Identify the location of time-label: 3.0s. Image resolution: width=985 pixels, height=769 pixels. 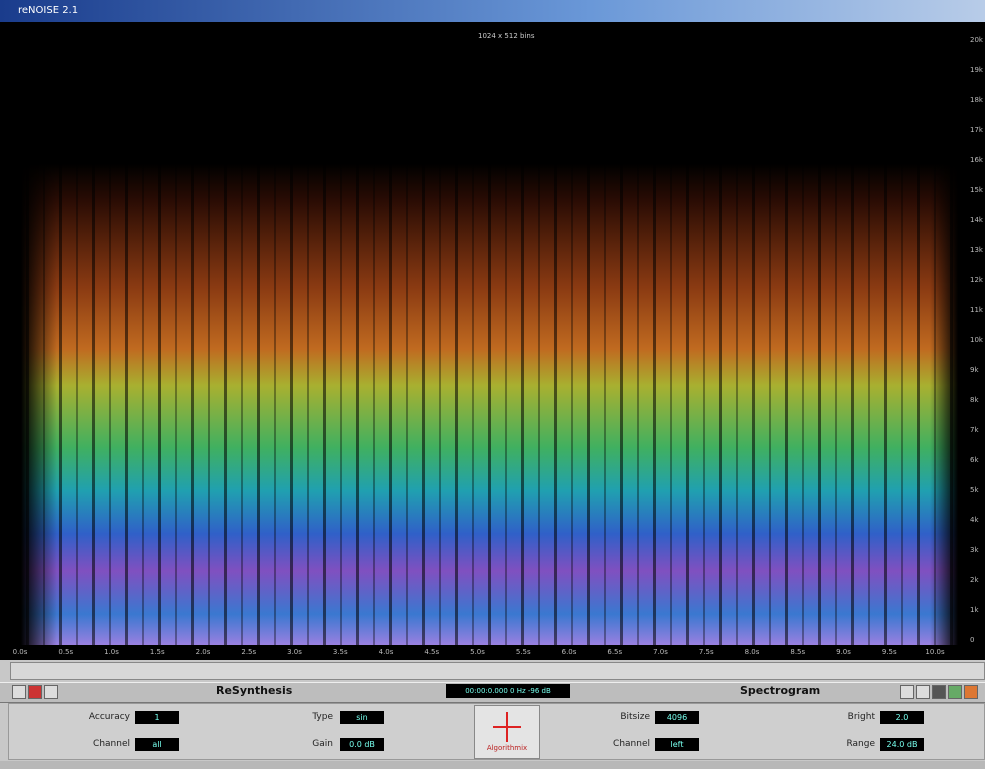
(294, 652).